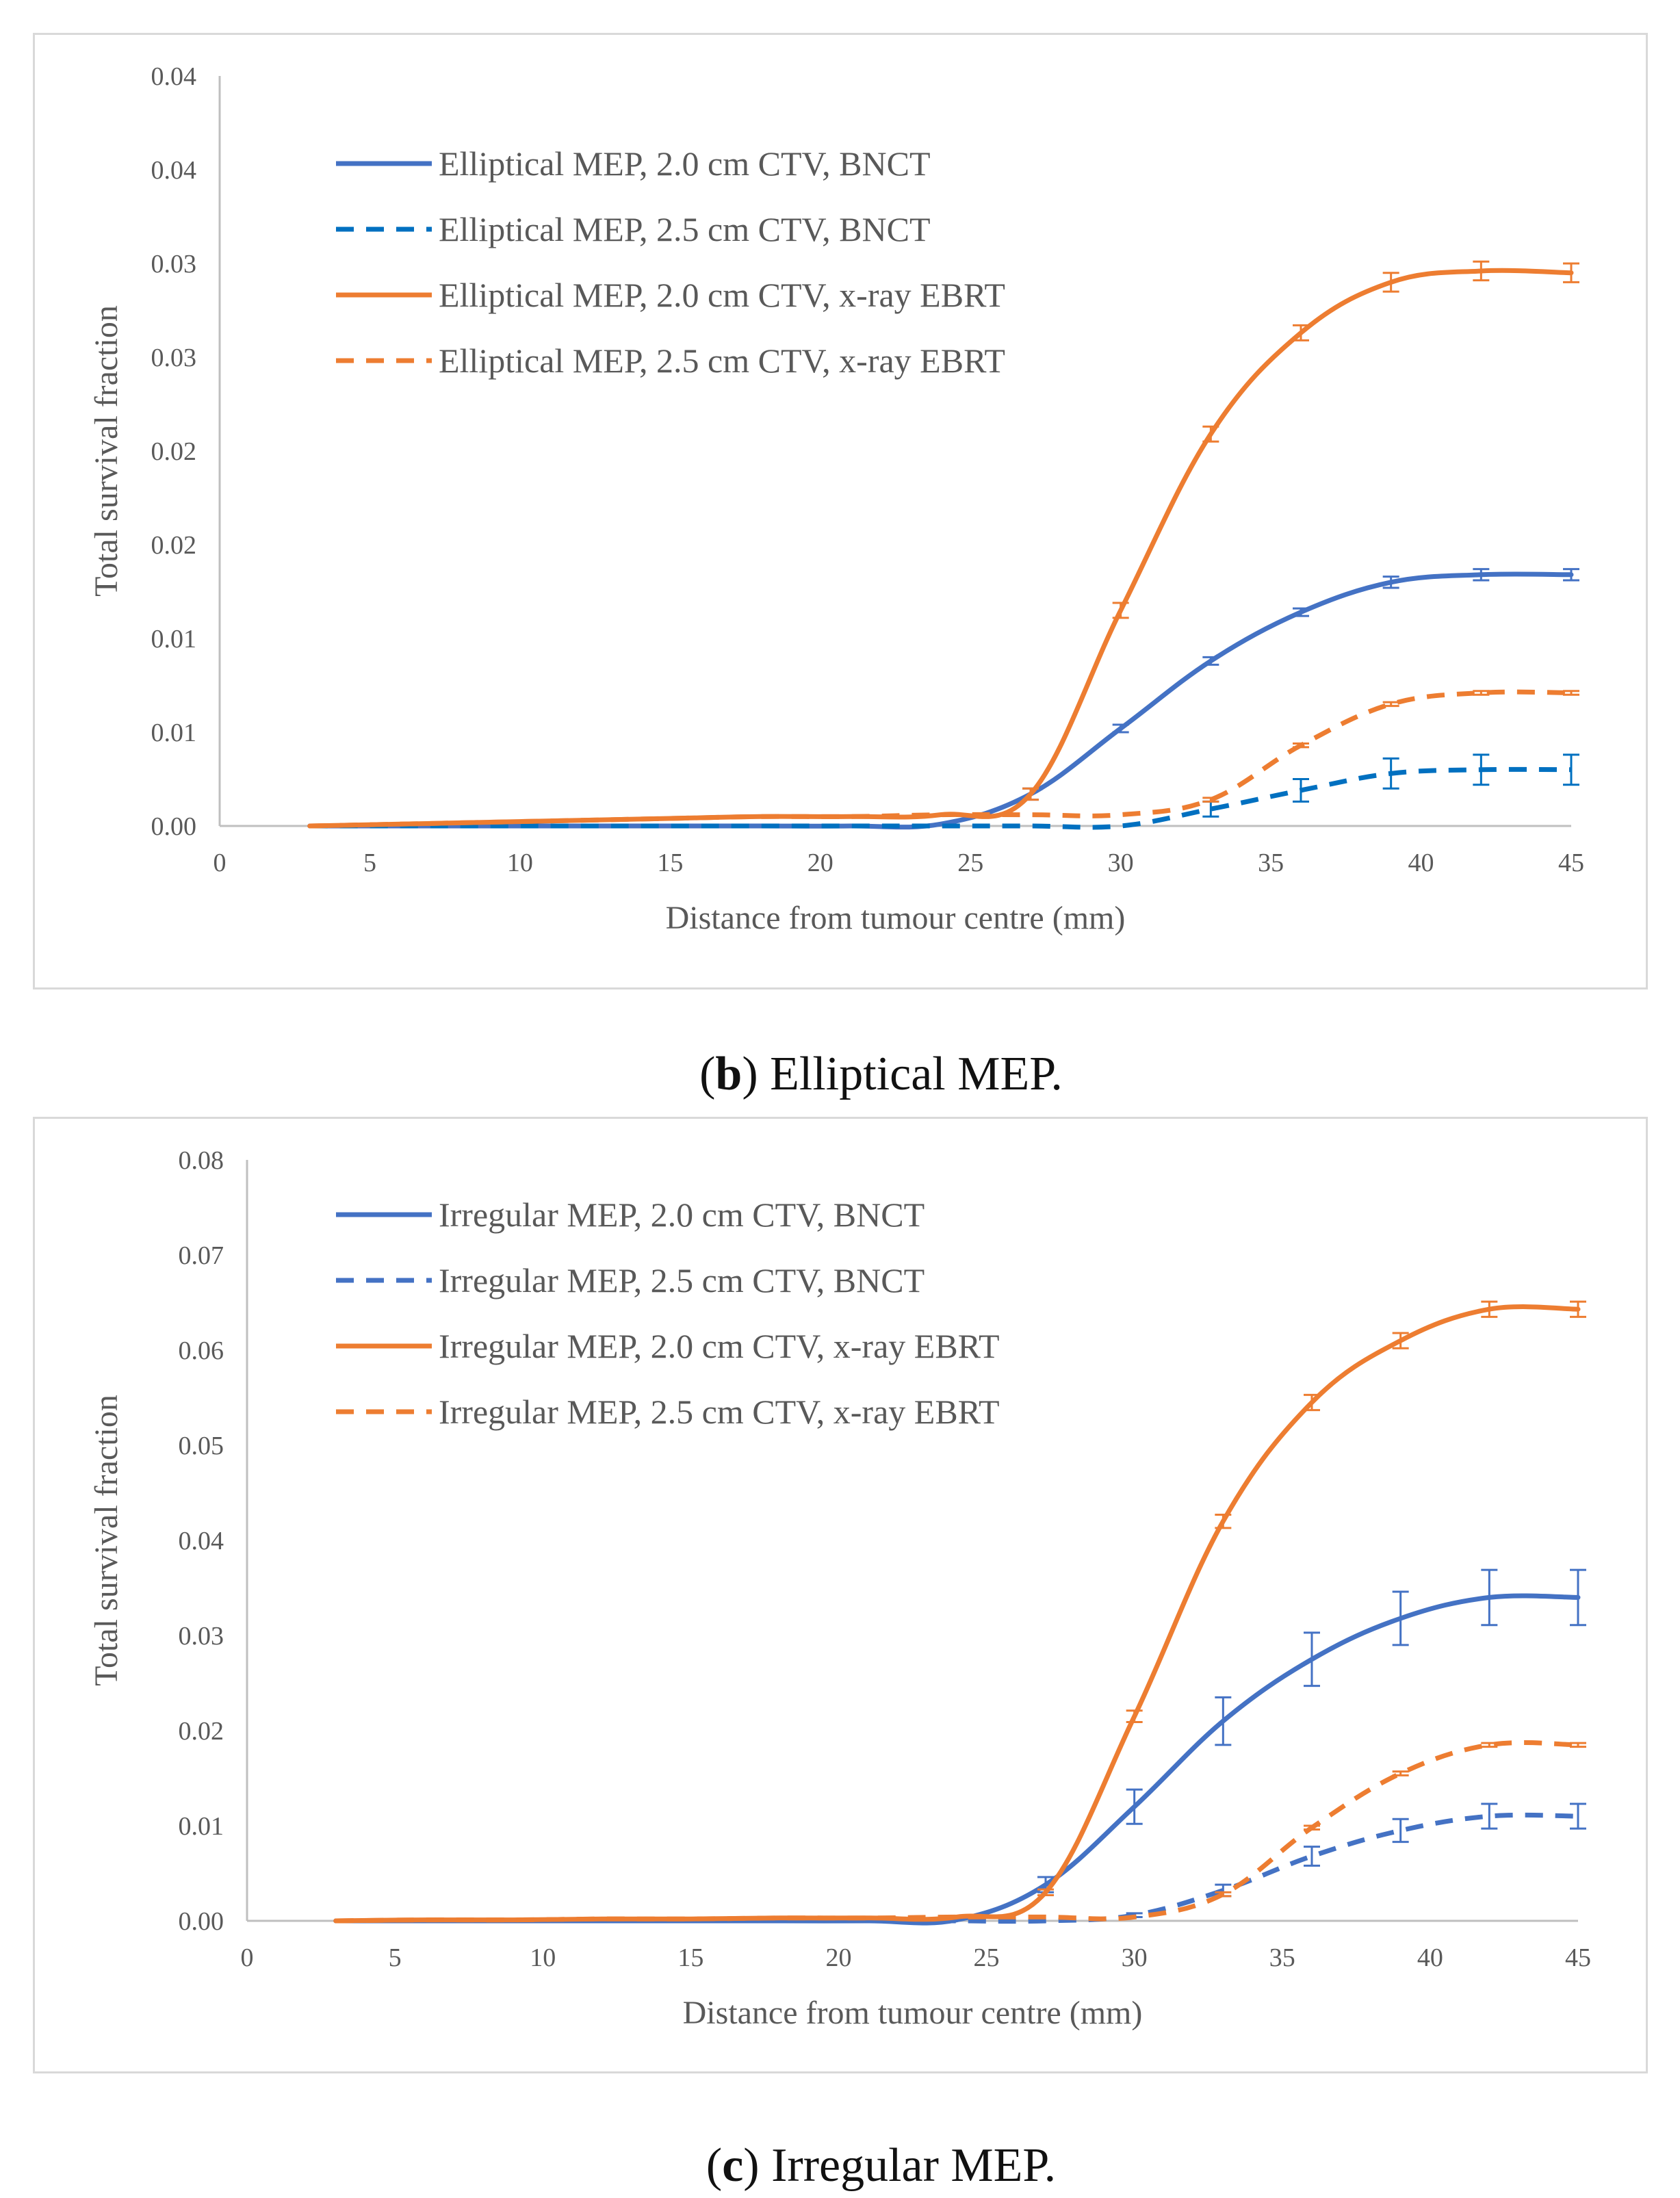  Describe the element at coordinates (728, 1074) in the screenshot. I see `caption-letter: b` at that location.